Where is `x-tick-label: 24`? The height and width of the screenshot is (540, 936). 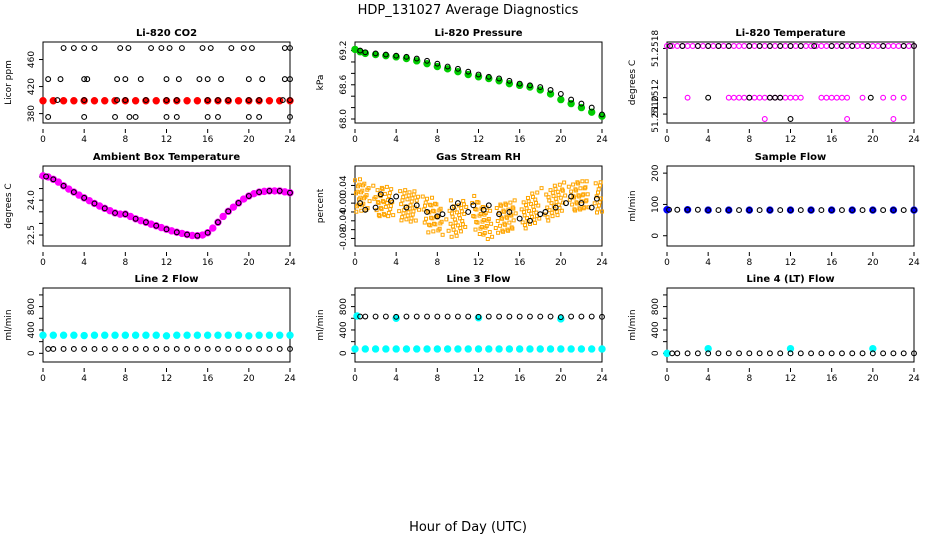 x-tick-label: 24 is located at coordinates (602, 379).